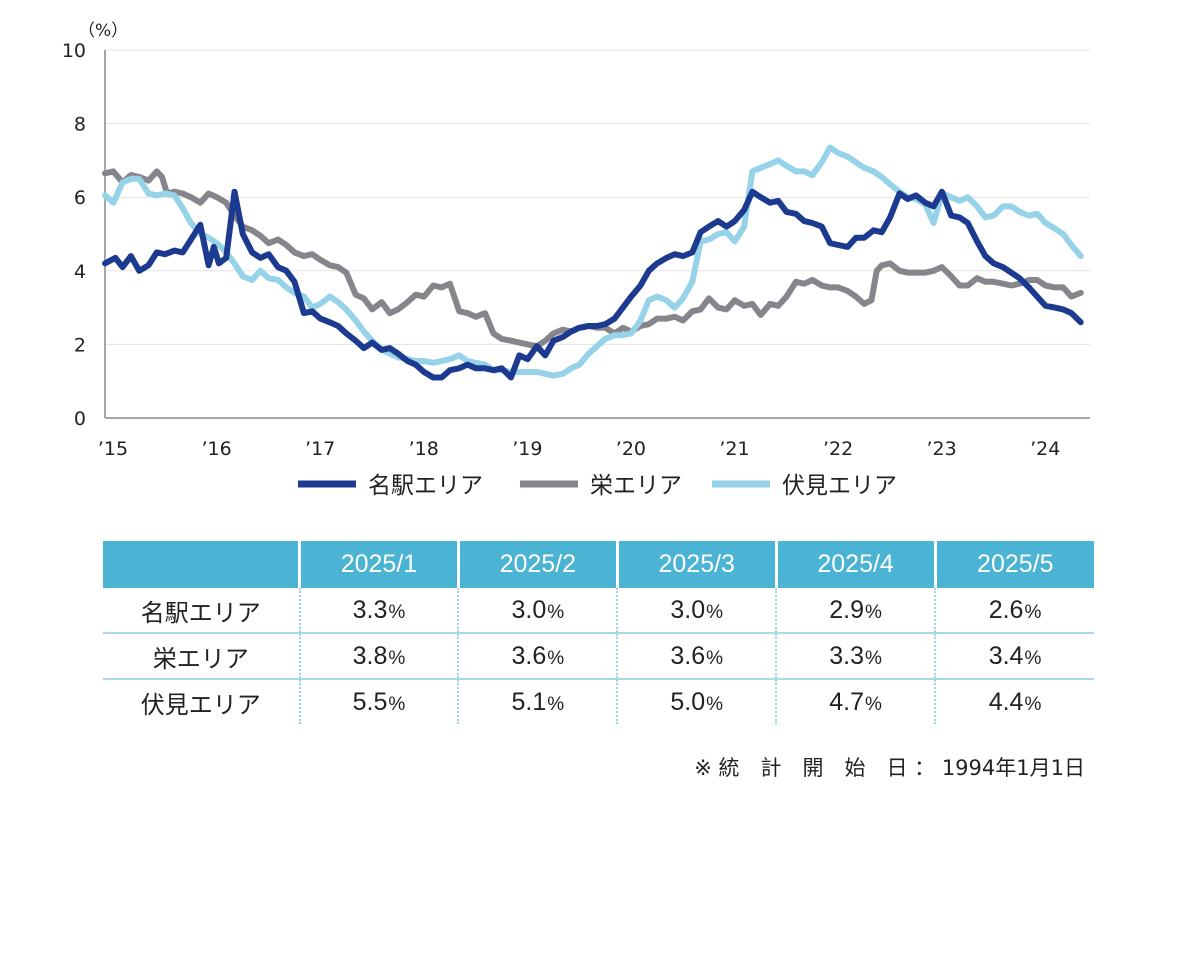 The width and height of the screenshot is (1200, 976). What do you see at coordinates (1006, 655) in the screenshot?
I see `rate-value: 3.4` at bounding box center [1006, 655].